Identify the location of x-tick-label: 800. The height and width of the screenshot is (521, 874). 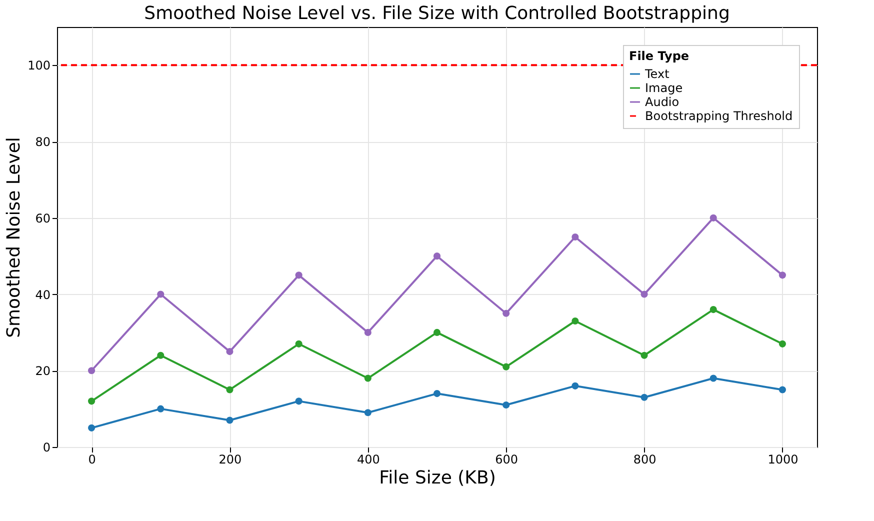
(644, 459).